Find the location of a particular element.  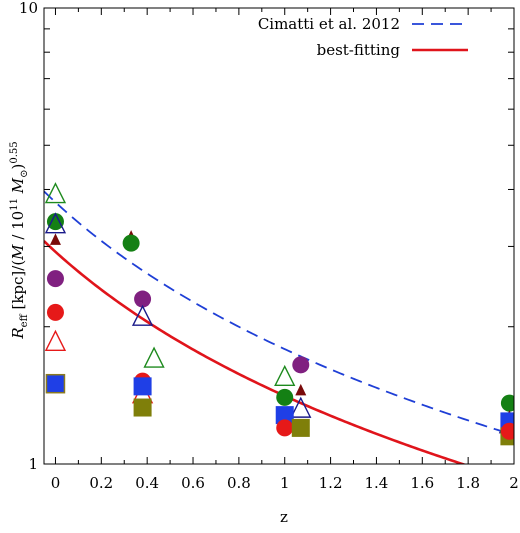

x-tick-label: 0.8 is located at coordinates (239, 483).